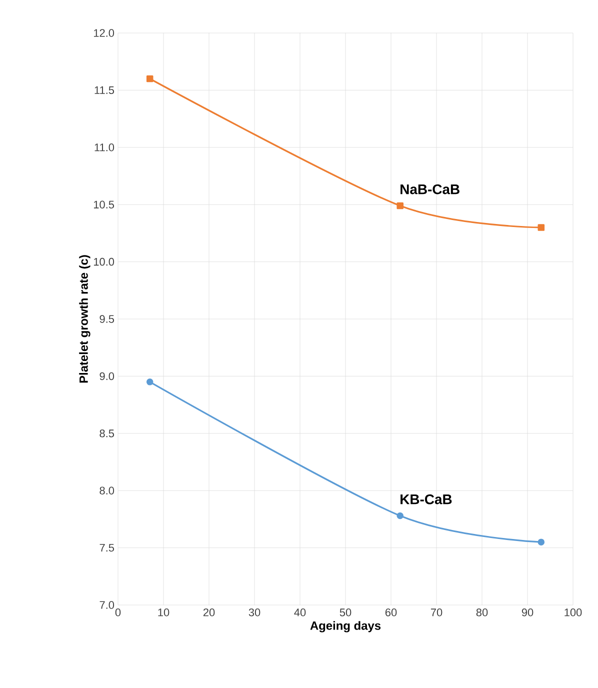 This screenshot has height=688, width=598. I want to click on y-tick-label: 9.0, so click(107, 376).